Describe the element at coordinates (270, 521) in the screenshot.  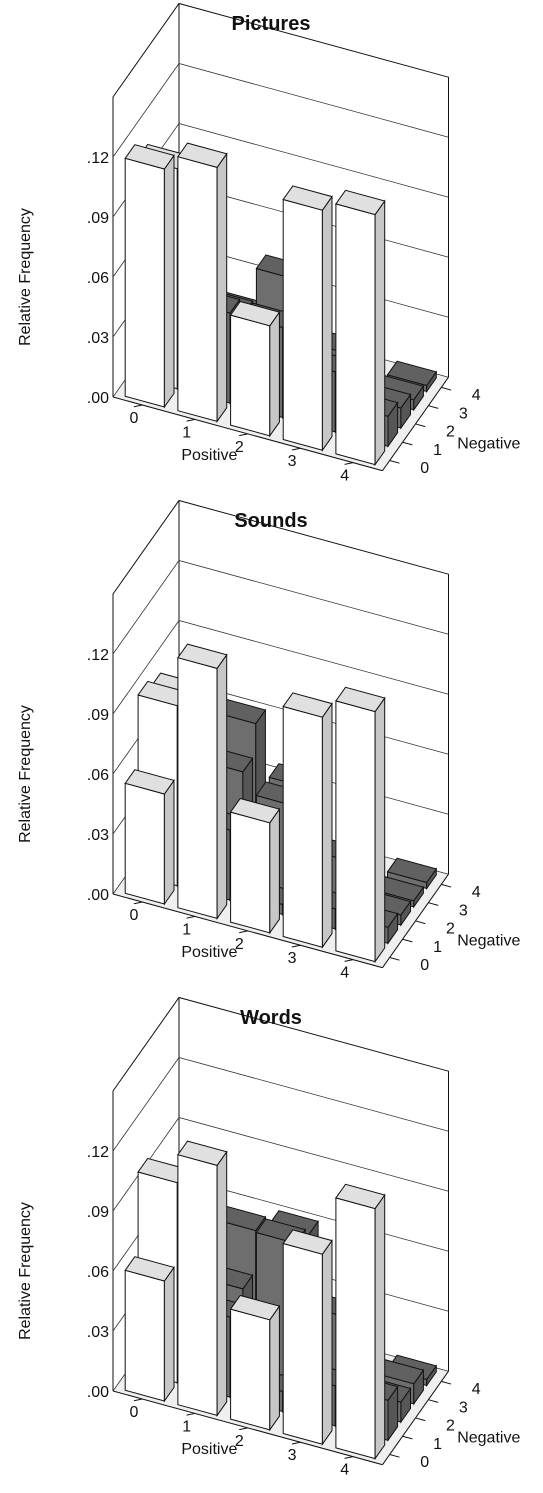
I see `chart-title: Sounds` at that location.